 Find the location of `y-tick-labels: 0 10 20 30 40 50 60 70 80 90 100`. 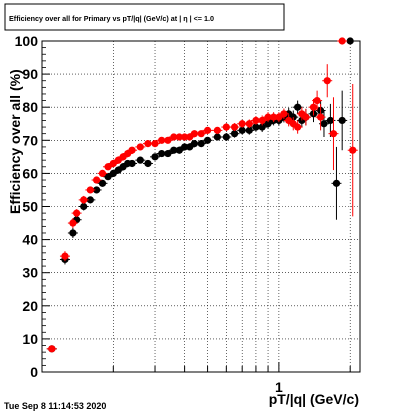

y-tick-labels: 0 10 20 30 40 50 60 70 80 90 100 is located at coordinates (27, 206).